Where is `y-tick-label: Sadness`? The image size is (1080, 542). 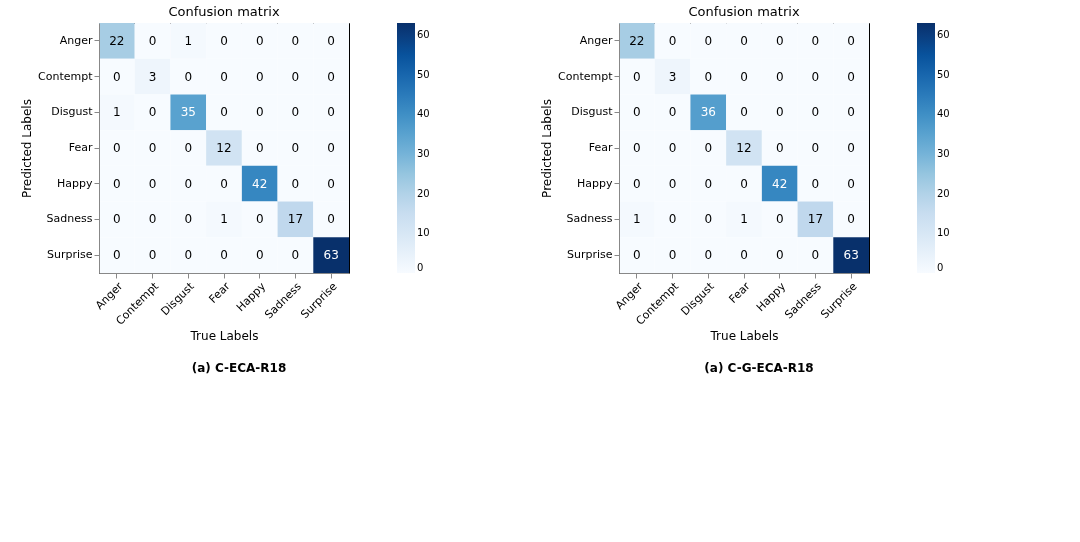 y-tick-label: Sadness is located at coordinates (69, 219).